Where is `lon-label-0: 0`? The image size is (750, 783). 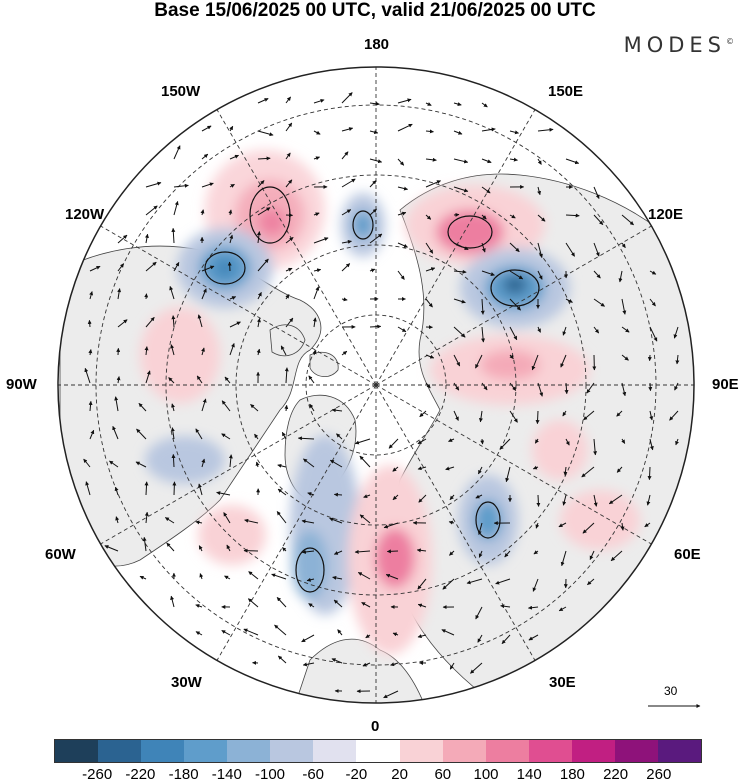
lon-label-0: 0 is located at coordinates (375, 726).